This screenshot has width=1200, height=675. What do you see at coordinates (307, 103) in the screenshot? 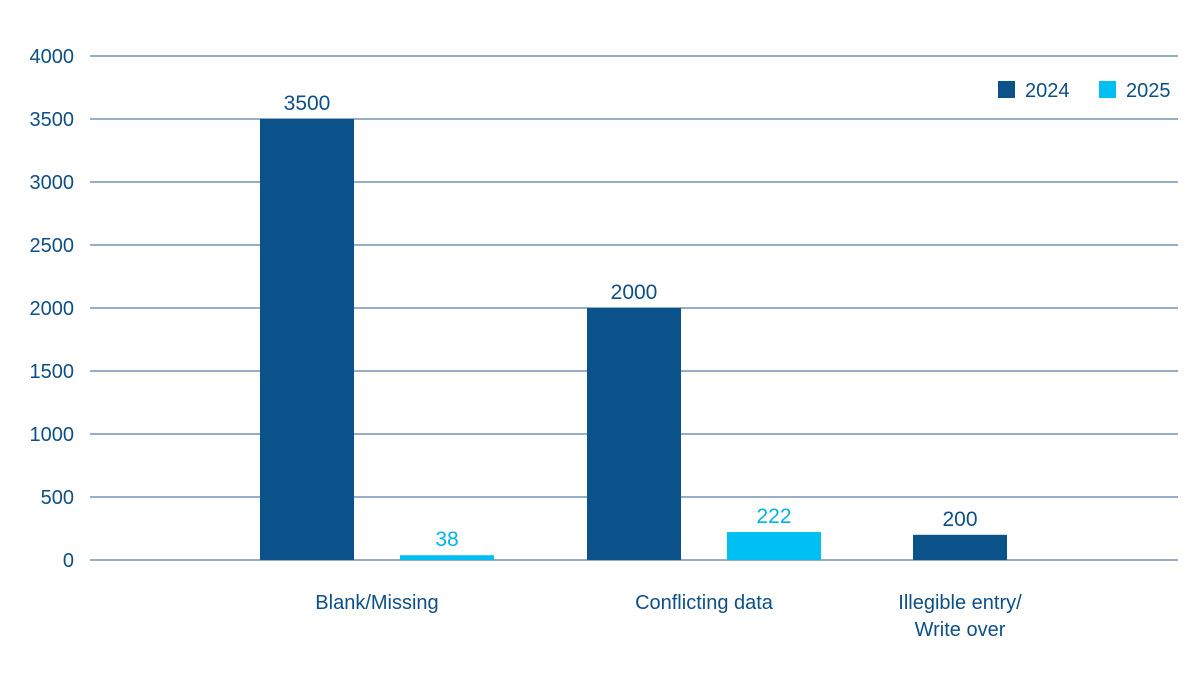
I see `data-label: 3500` at bounding box center [307, 103].